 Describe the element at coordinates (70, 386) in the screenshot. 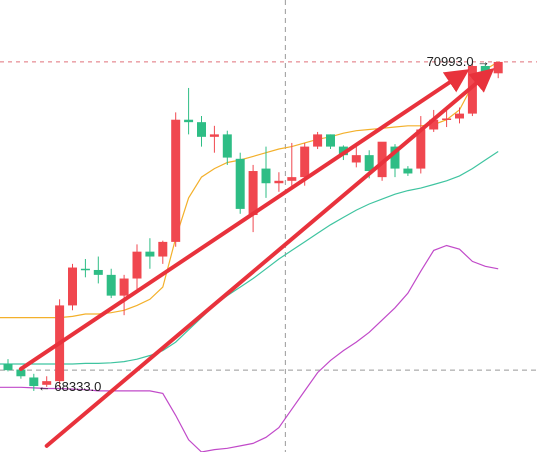

I see `low-price-label: ← 68333.0` at that location.